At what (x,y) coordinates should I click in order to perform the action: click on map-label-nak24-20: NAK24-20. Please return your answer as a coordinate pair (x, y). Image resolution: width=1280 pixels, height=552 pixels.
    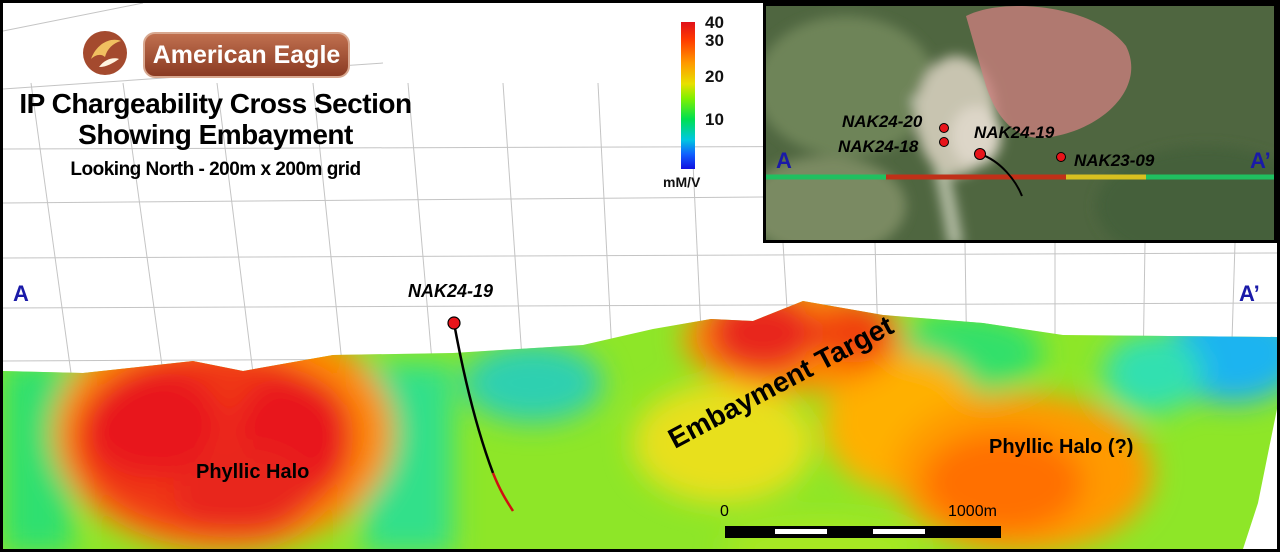
    Looking at the image, I should click on (882, 121).